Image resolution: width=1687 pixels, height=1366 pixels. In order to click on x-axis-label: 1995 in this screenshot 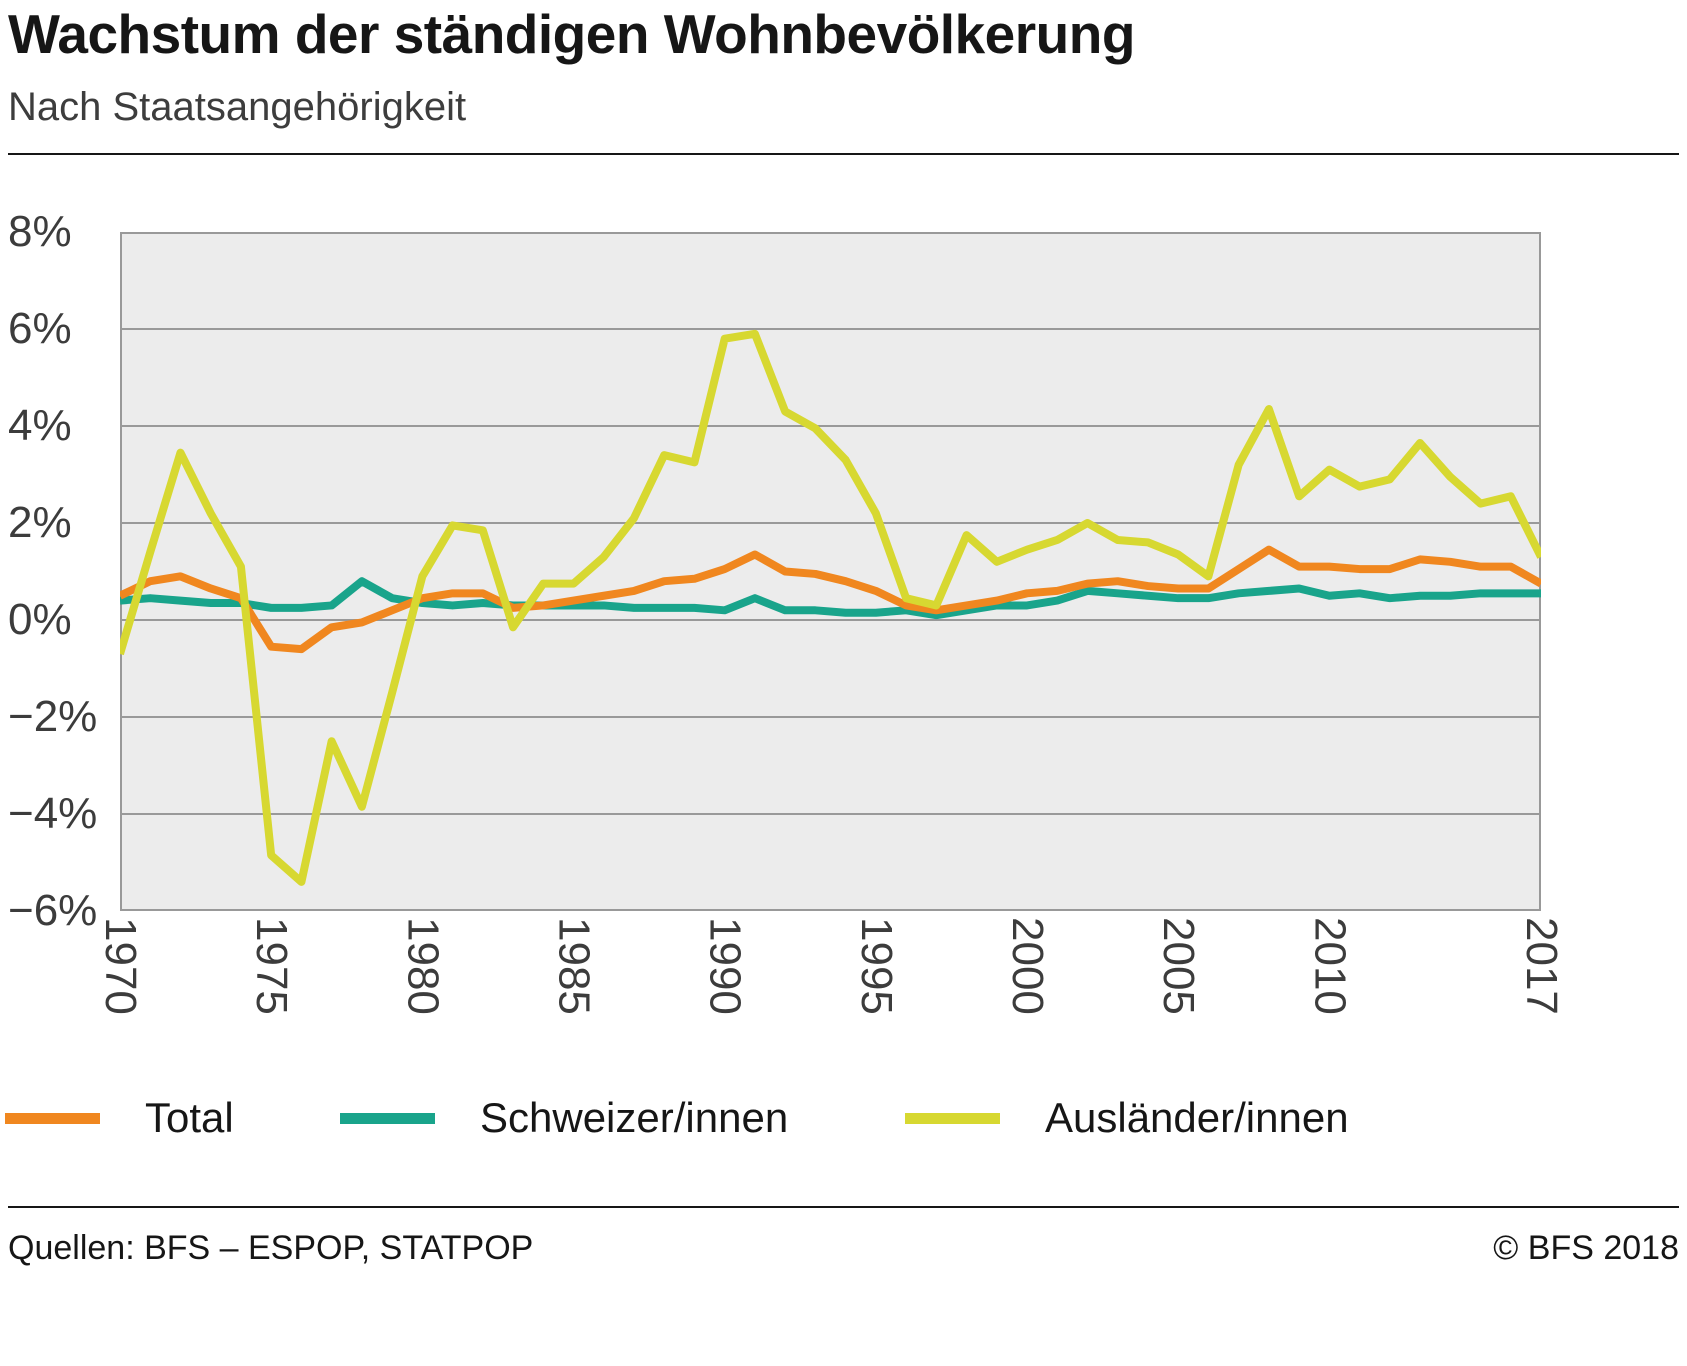, I will do `click(876, 966)`.